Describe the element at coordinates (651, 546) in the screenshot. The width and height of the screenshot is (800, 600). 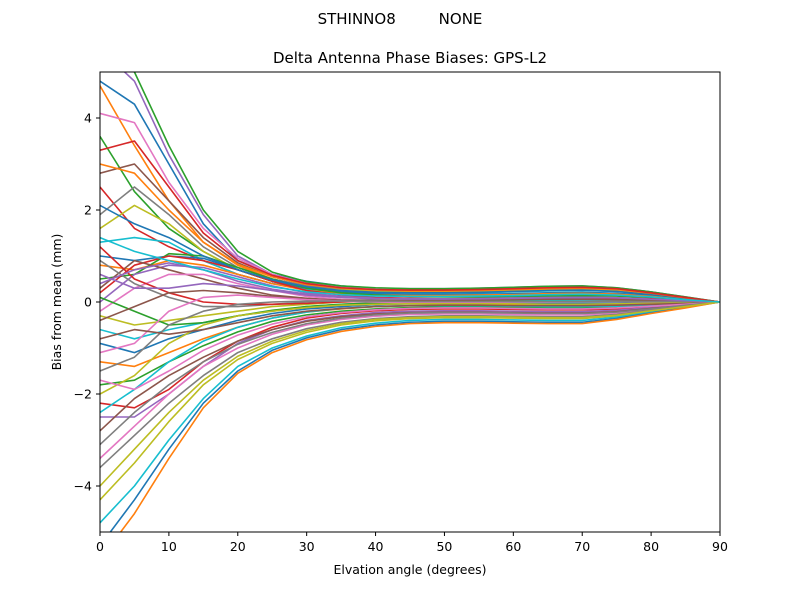
I see `x-tick-label: 80` at that location.